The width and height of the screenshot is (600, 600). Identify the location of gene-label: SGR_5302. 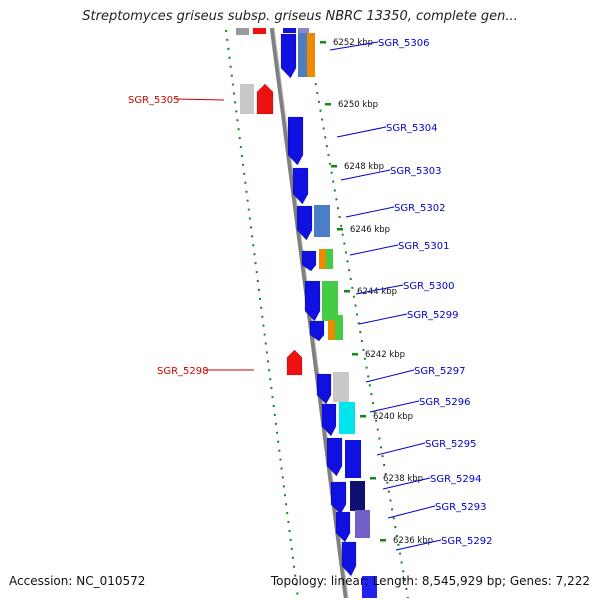
(420, 208).